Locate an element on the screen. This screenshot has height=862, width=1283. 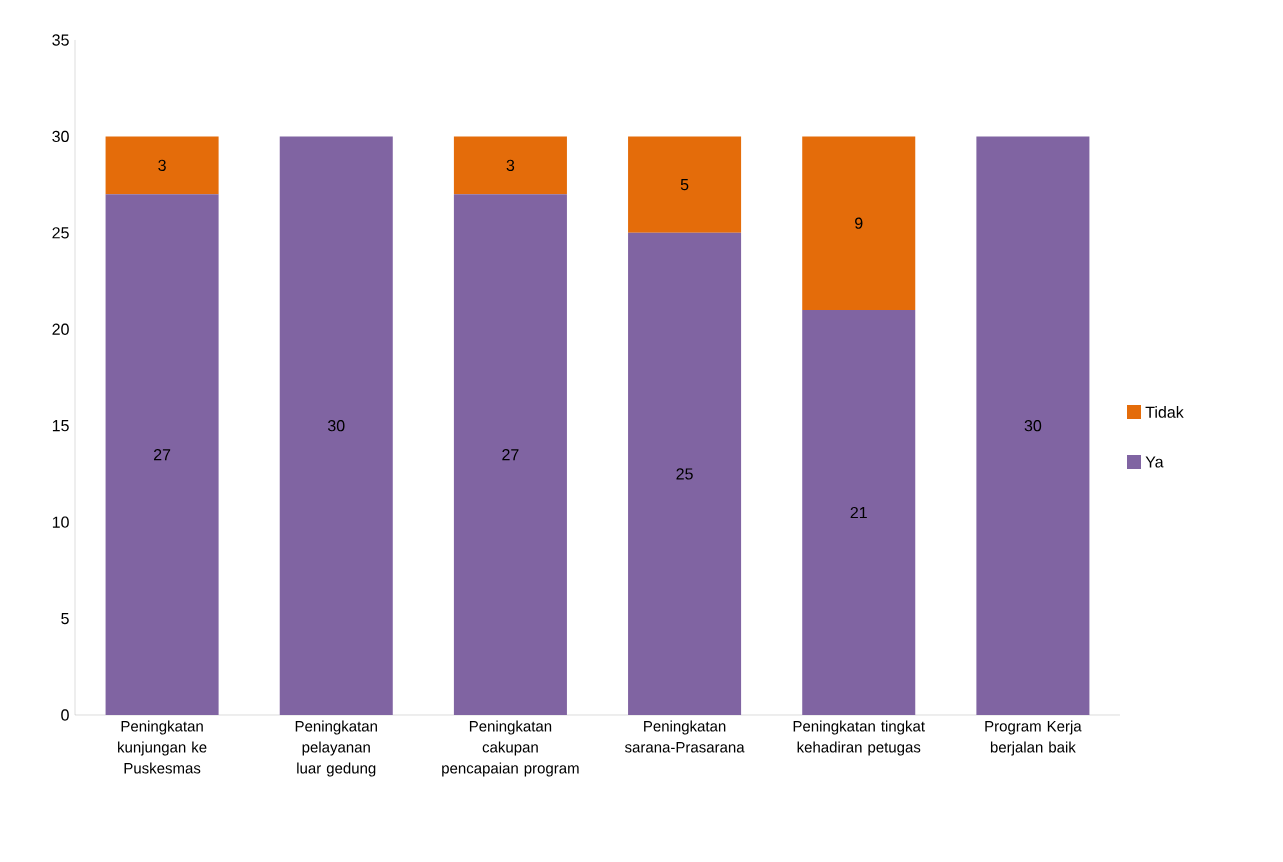
data-label: 9 is located at coordinates (859, 223).